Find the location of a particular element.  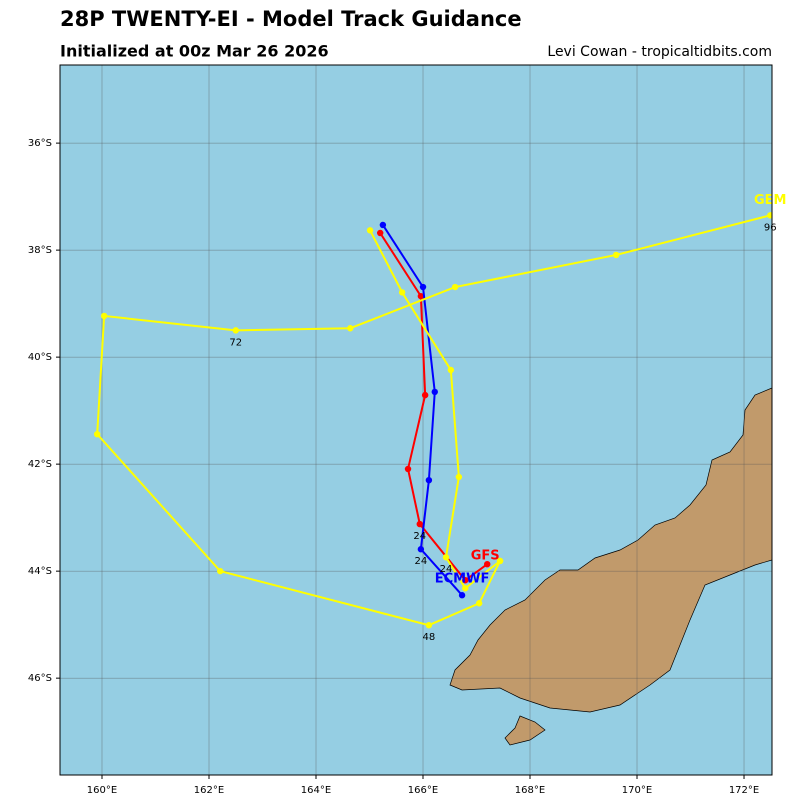

x-tick-label: 160°E is located at coordinates (102, 790).